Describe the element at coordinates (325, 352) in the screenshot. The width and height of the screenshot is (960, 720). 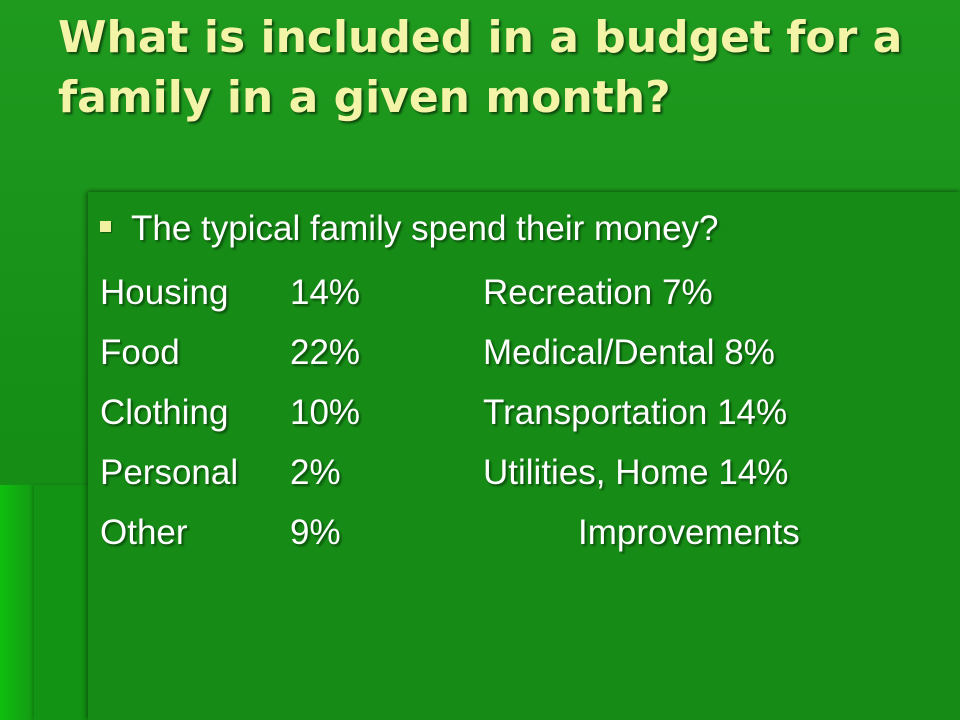
I see `category-percent: 22%` at that location.